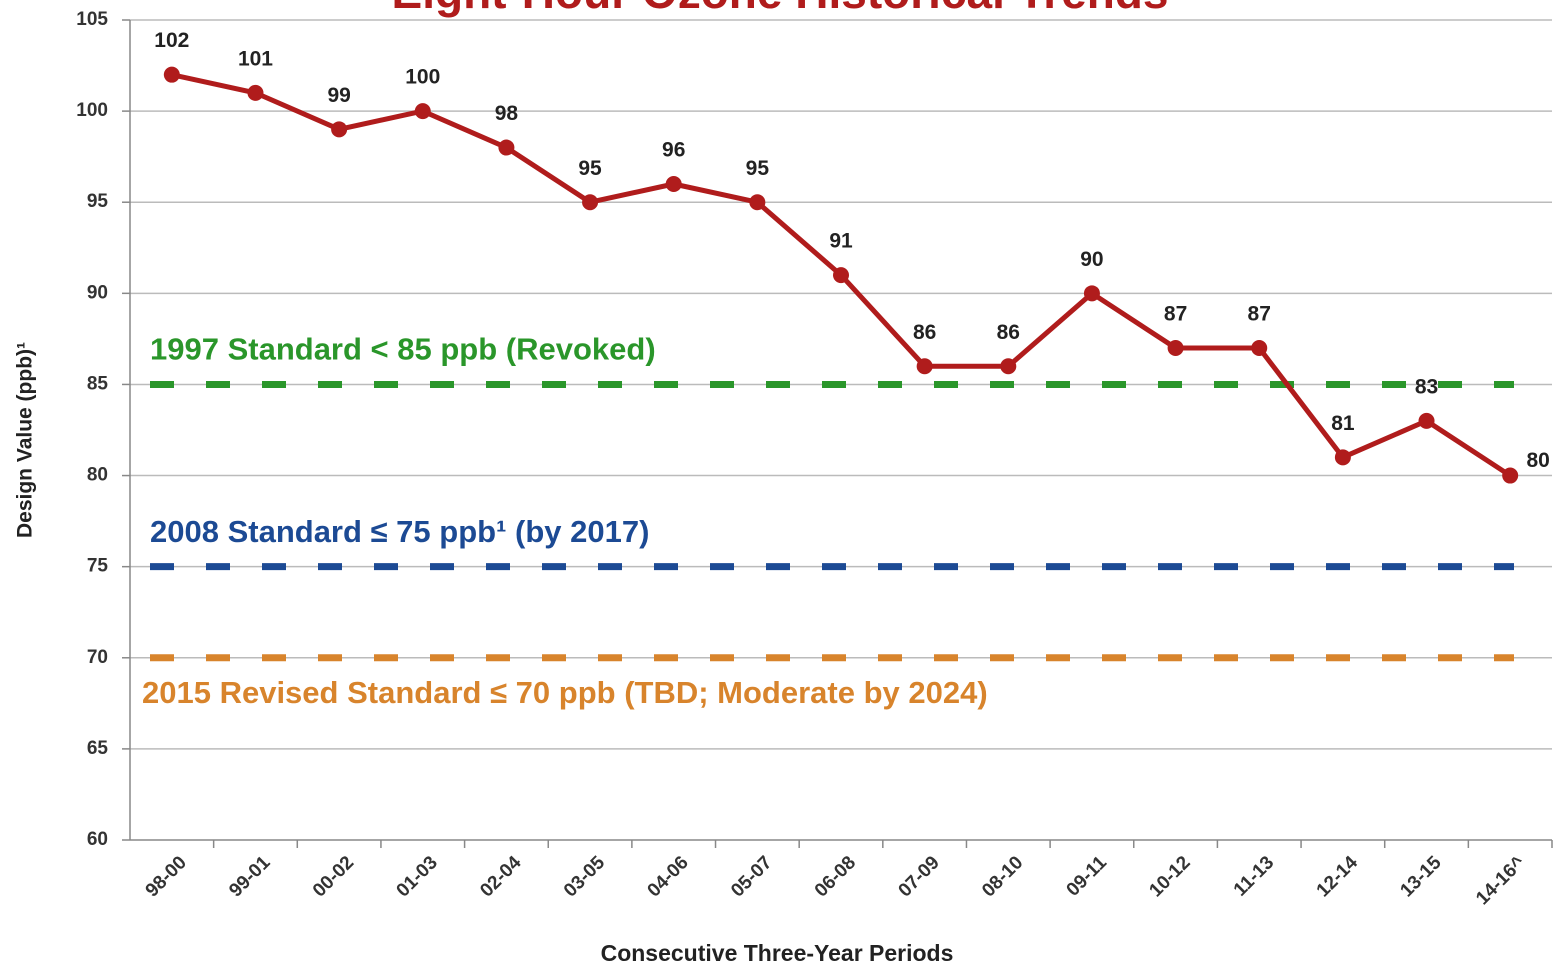 The height and width of the screenshot is (968, 1554). What do you see at coordinates (417, 876) in the screenshot?
I see `x-tick-label: 01-03` at bounding box center [417, 876].